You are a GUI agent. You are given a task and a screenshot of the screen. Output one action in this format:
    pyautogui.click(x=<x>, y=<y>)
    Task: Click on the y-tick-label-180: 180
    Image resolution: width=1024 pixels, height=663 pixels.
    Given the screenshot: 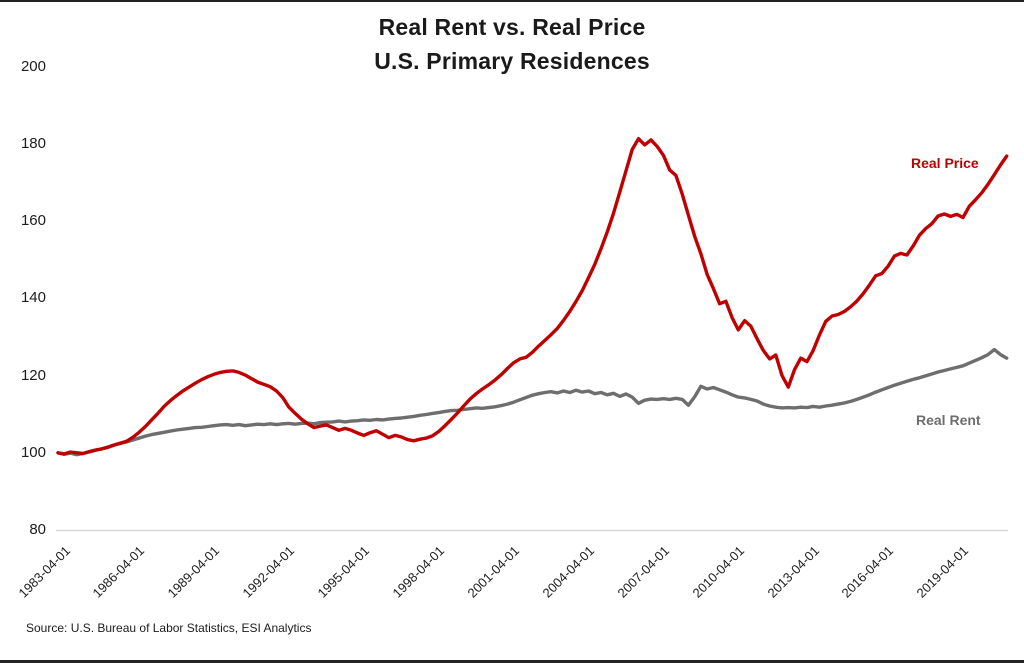 What is the action you would take?
    pyautogui.click(x=33, y=143)
    